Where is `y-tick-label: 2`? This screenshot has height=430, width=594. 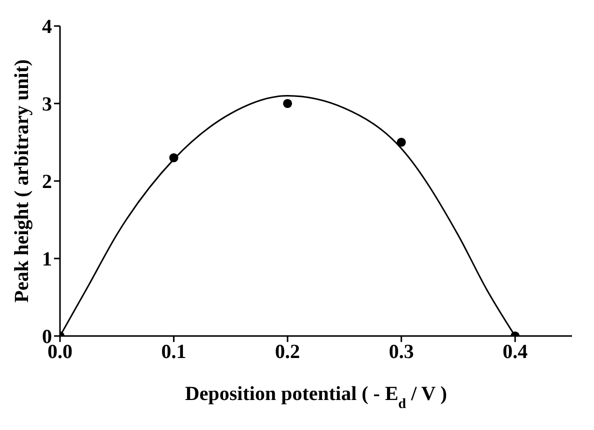
y-tick-label: 2 is located at coordinates (47, 182).